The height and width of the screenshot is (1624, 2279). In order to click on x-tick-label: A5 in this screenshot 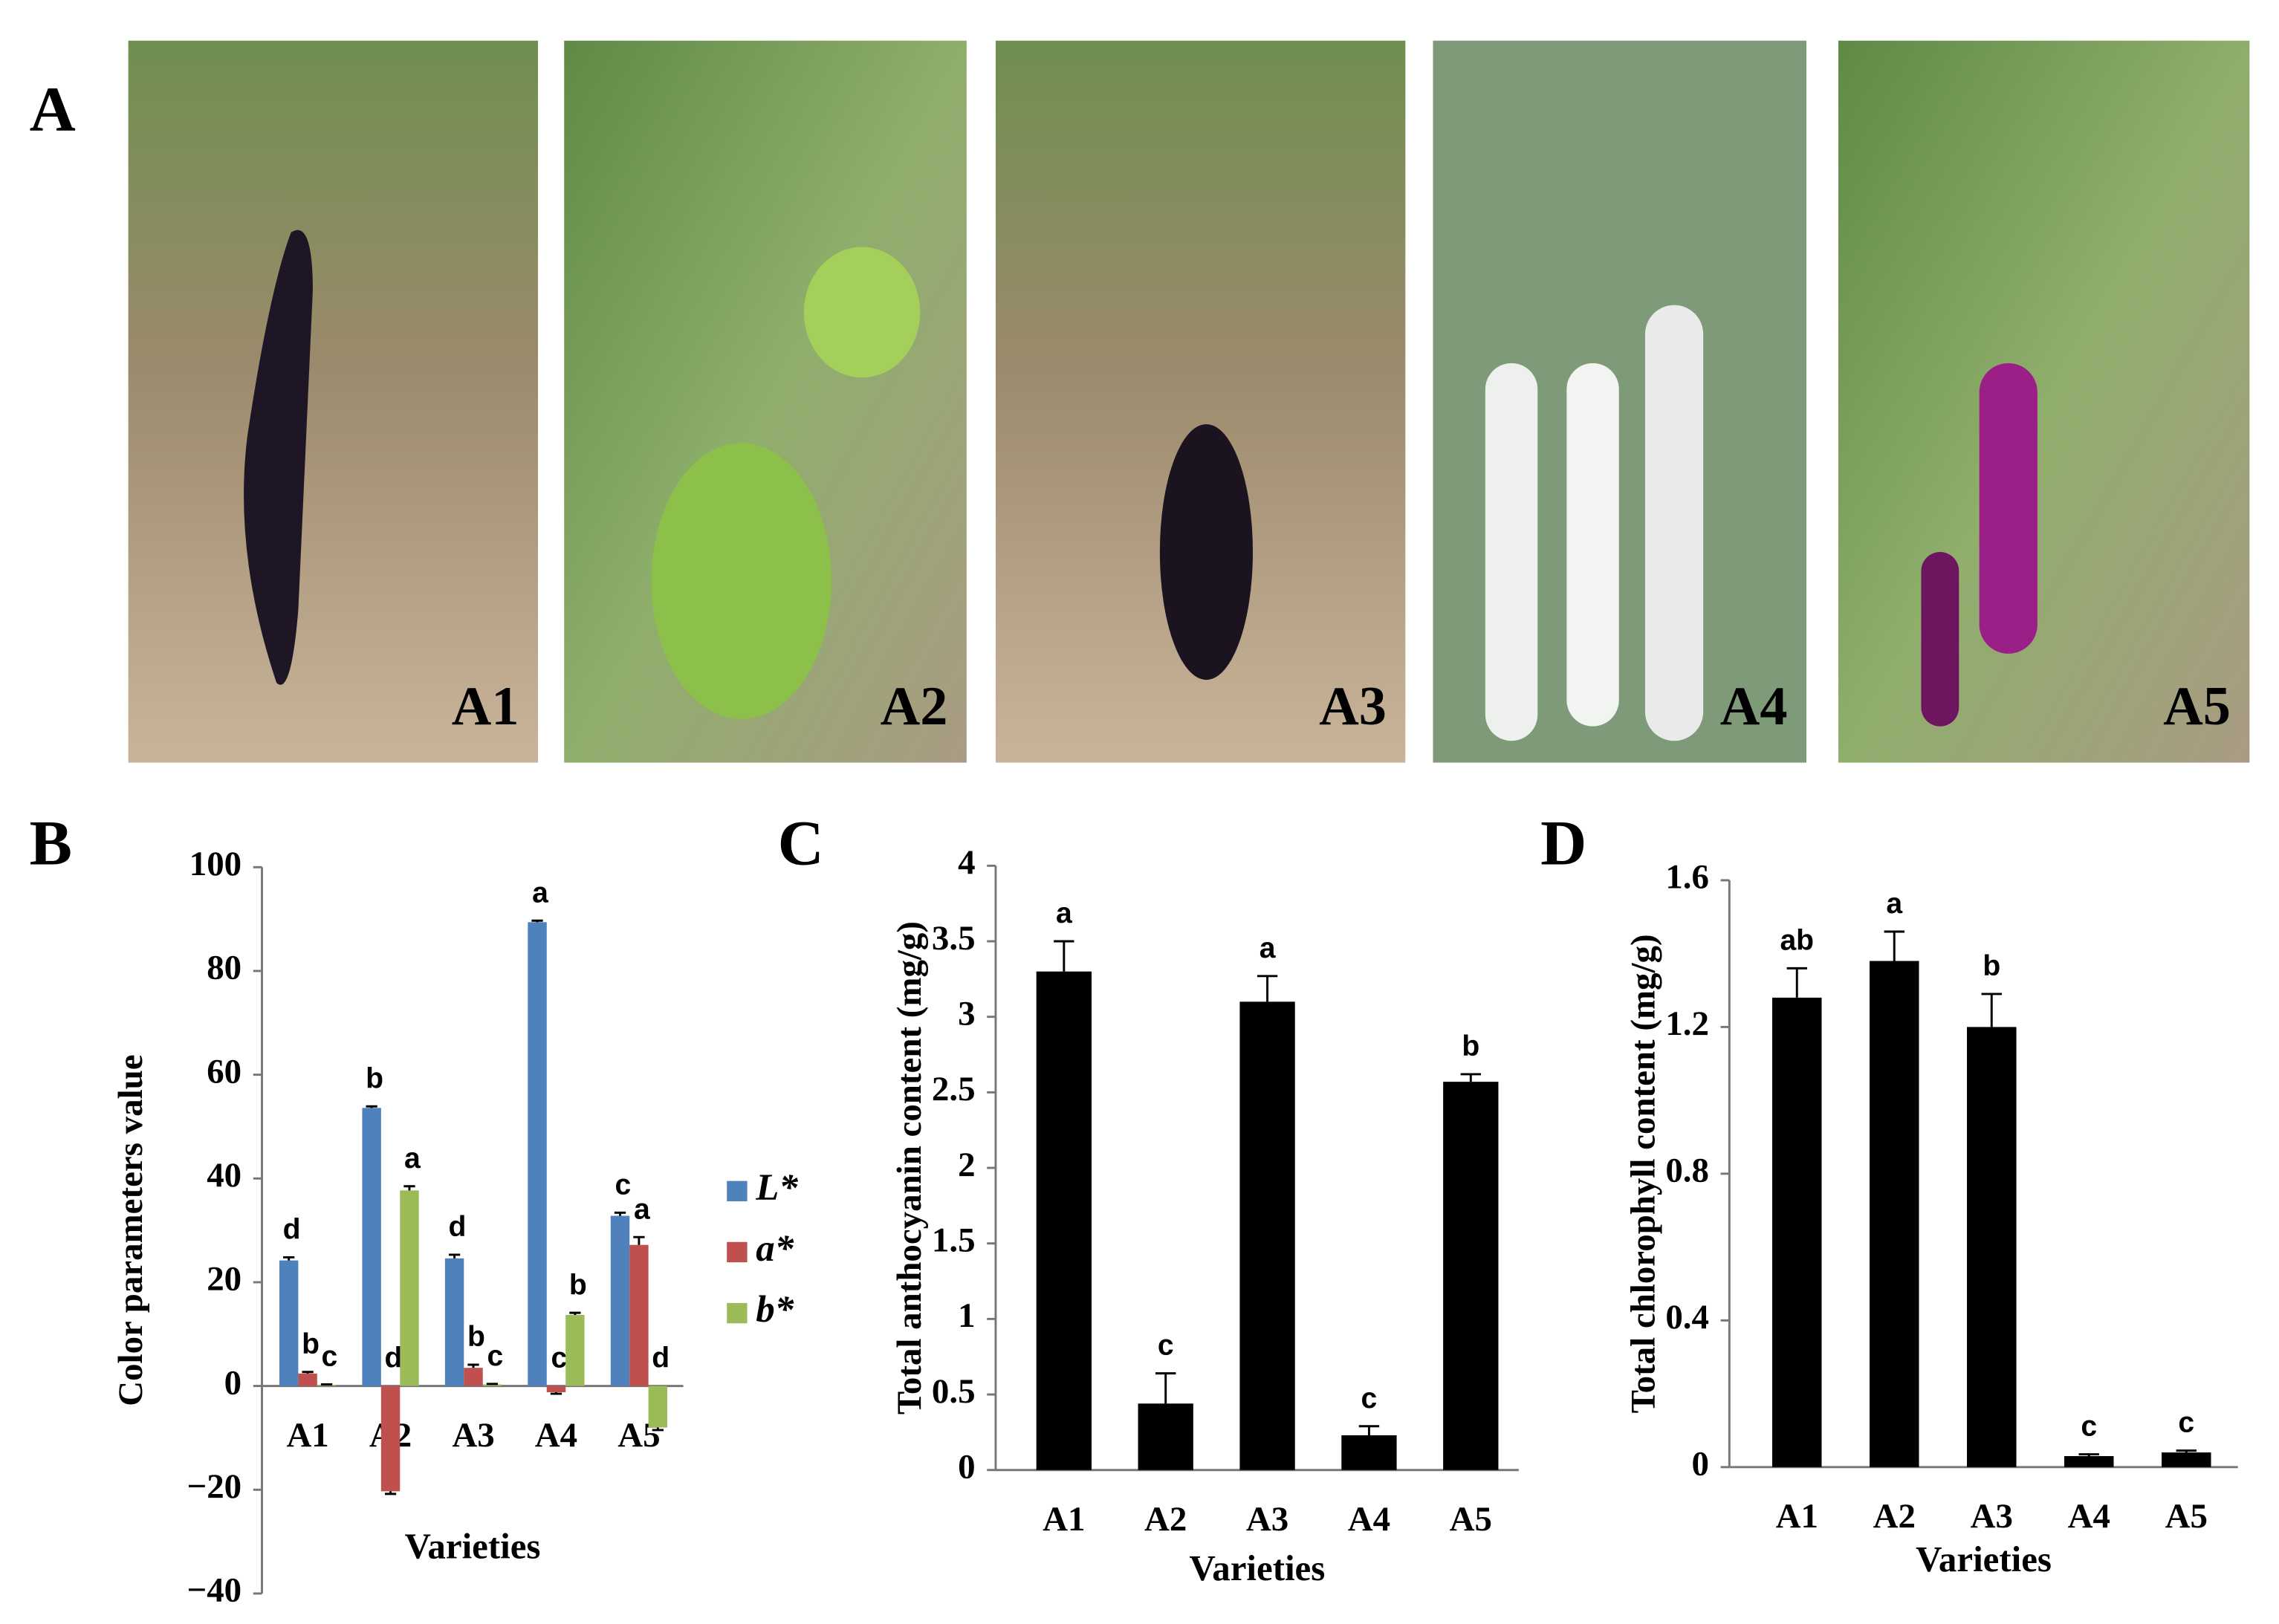, I will do `click(1471, 1519)`.